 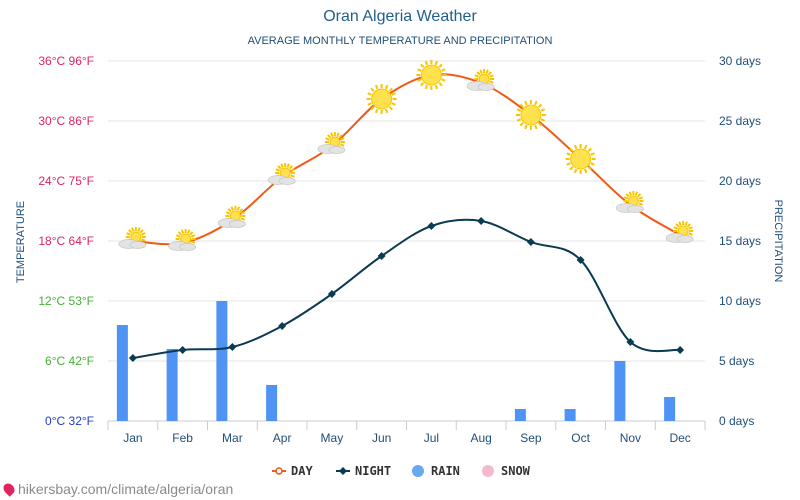 What do you see at coordinates (132, 438) in the screenshot?
I see `x-tick-label-0: Jan` at bounding box center [132, 438].